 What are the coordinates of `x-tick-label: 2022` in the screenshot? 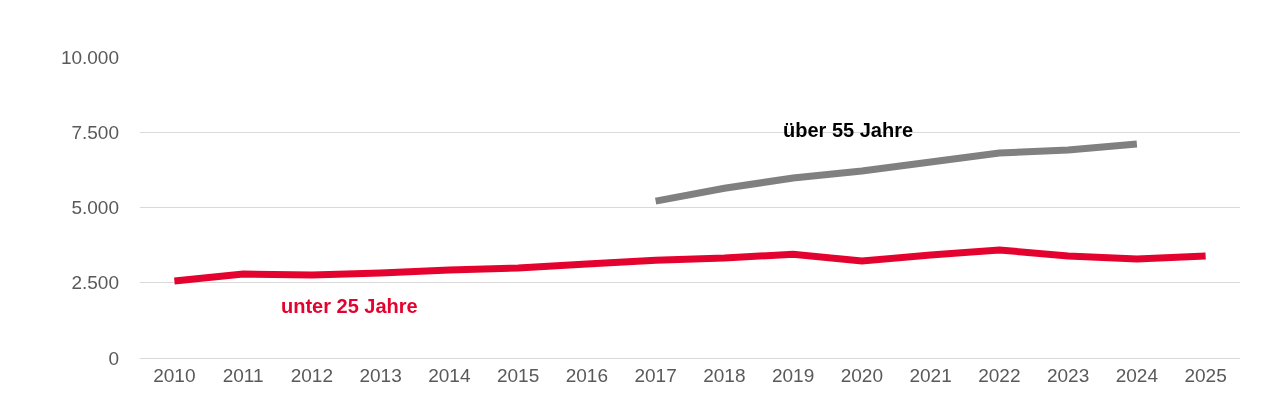 It's located at (999, 375).